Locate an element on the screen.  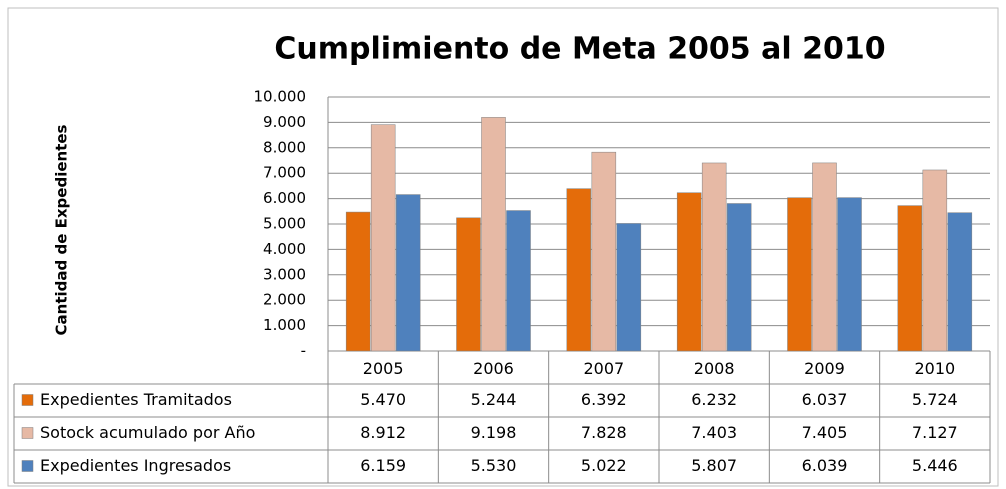
y-axis-title: Cantidad de Expedientes is located at coordinates (62, 229).